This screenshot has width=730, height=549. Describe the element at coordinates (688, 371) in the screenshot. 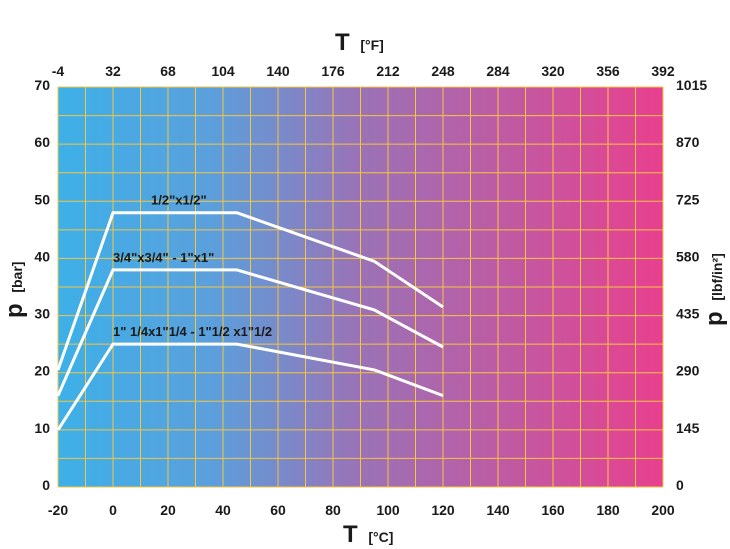

I see `y-right-tick-label: 290` at that location.